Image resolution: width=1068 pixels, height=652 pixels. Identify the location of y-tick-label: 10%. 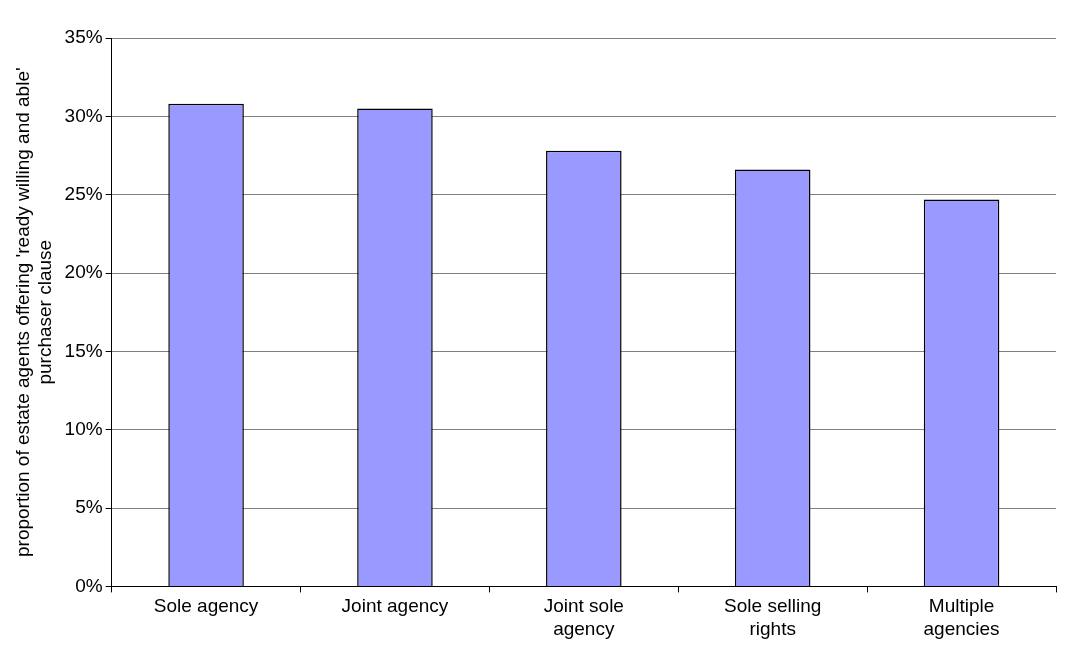
(83, 428).